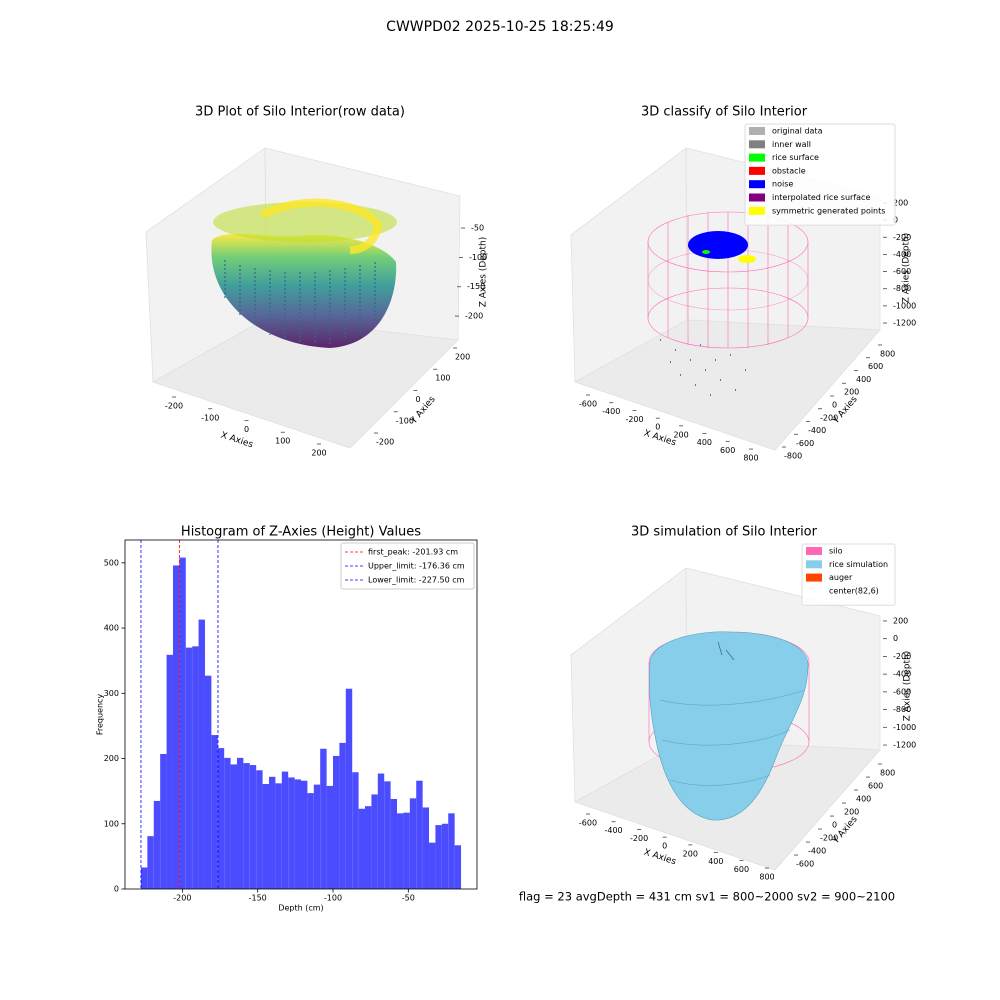 The width and height of the screenshot is (1000, 1000). I want to click on legend-label: obstacle, so click(789, 170).